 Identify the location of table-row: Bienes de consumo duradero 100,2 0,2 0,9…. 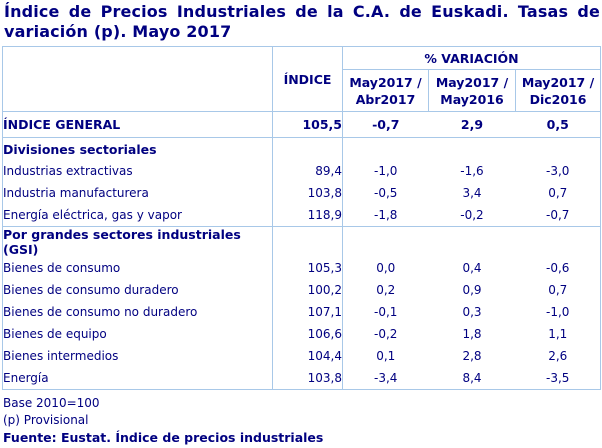
(301, 290).